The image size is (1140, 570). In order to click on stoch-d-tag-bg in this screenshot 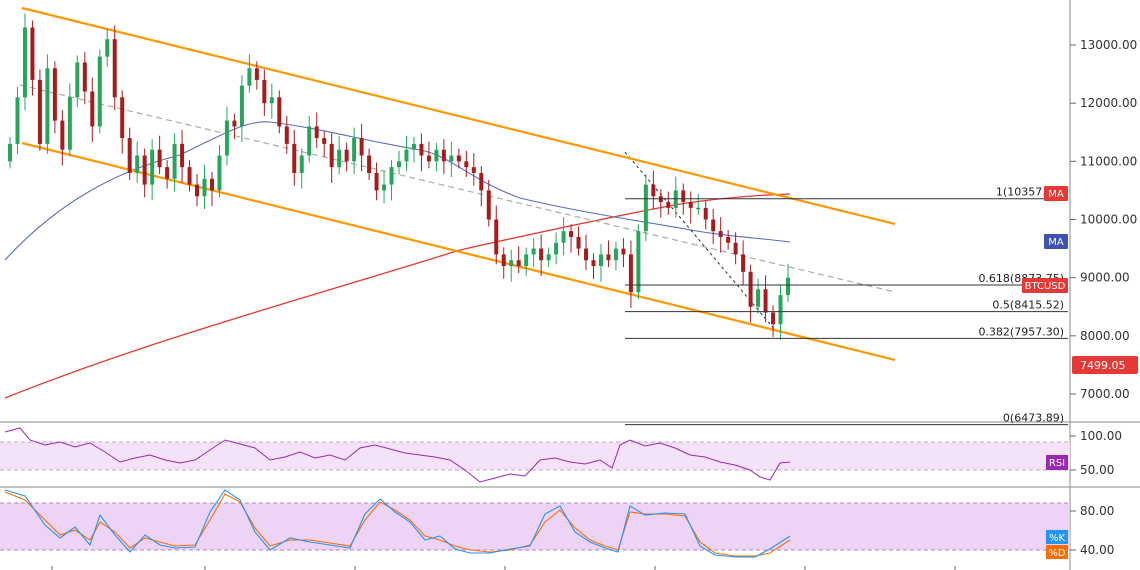, I will do `click(1057, 552)`.